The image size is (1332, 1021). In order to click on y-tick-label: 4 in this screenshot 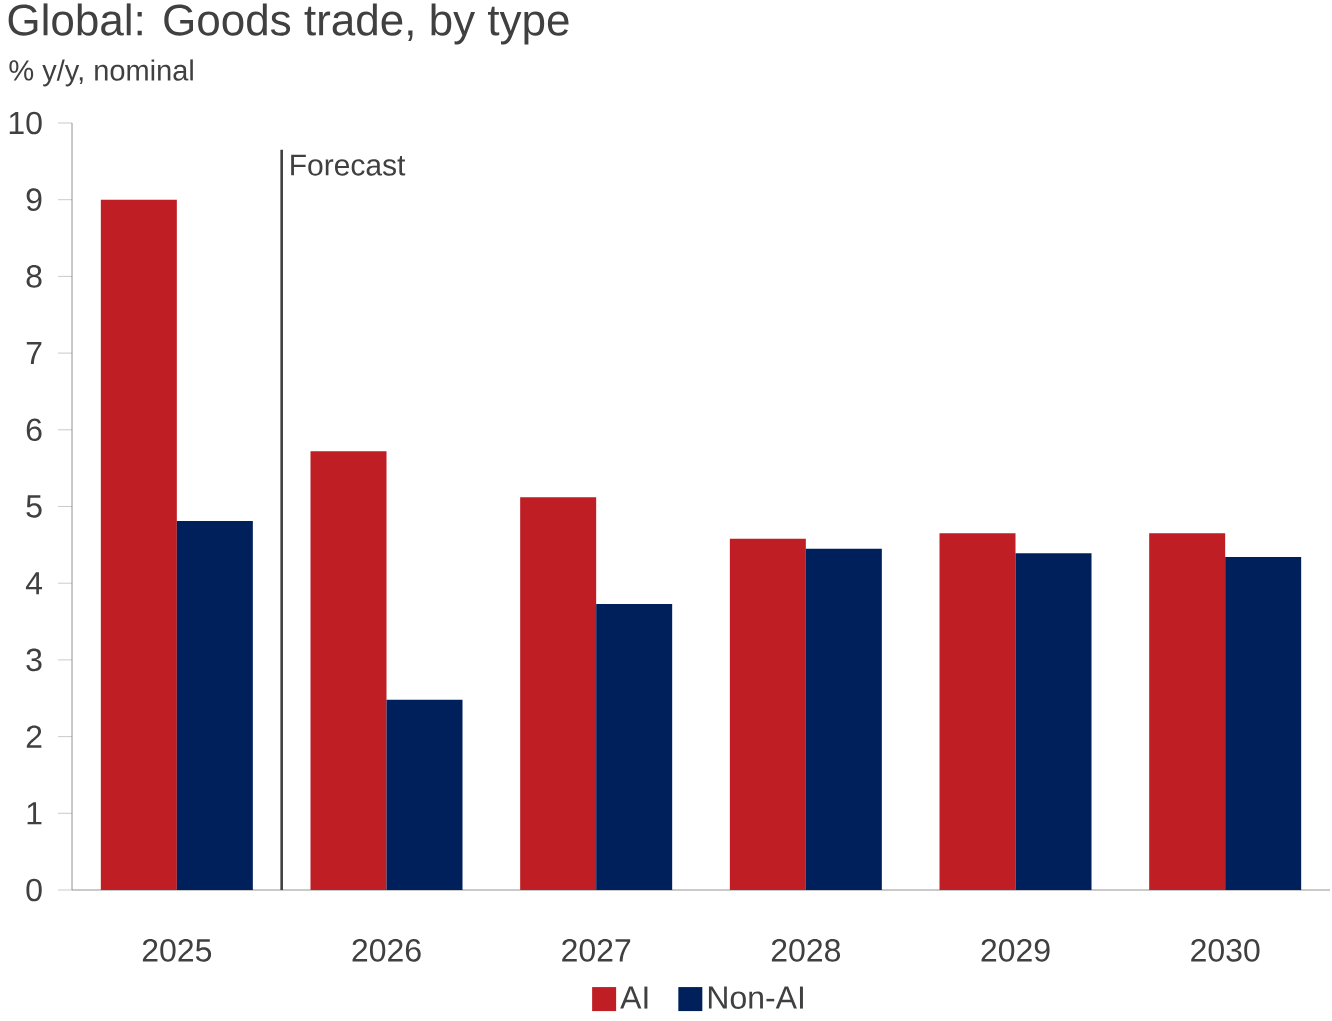, I will do `click(34, 583)`.